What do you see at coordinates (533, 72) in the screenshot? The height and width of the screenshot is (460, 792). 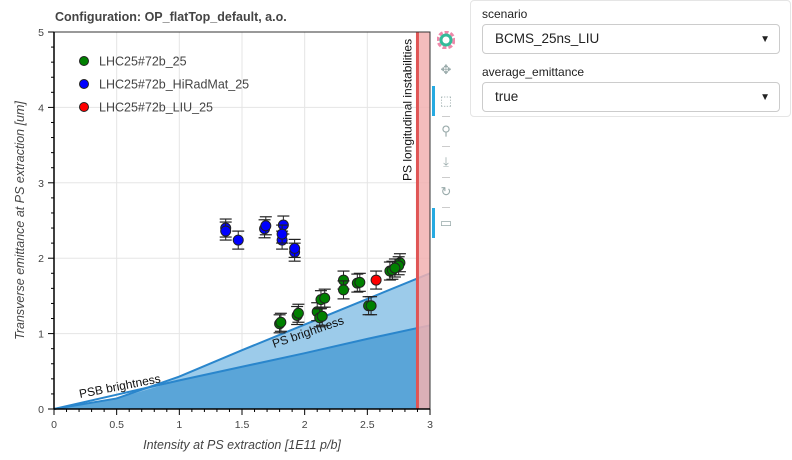 I see `average-emittance-label: average_emittance` at bounding box center [533, 72].